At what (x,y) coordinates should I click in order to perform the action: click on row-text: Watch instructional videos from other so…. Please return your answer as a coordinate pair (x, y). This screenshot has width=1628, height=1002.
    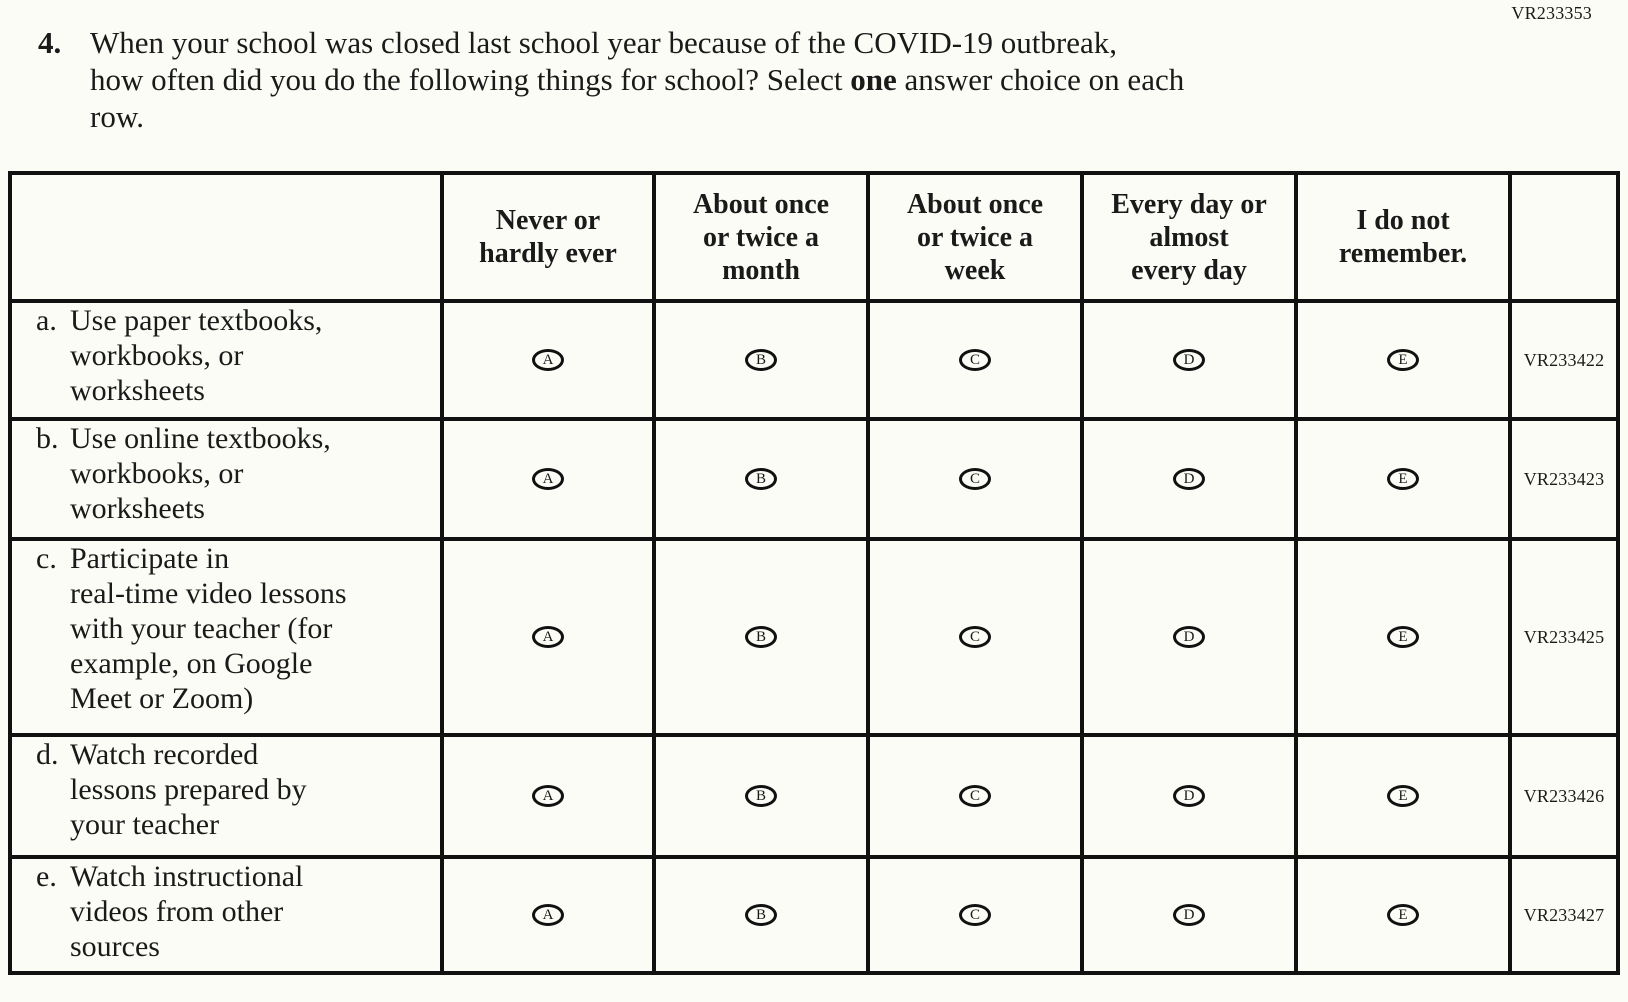
    Looking at the image, I should click on (187, 911).